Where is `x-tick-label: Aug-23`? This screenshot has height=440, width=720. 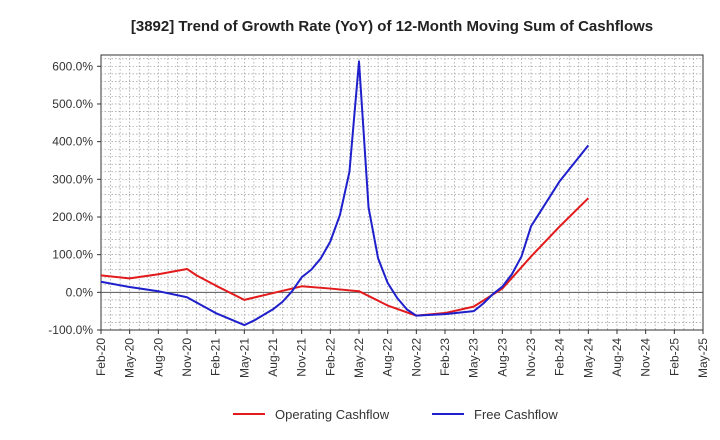 x-tick-label: Aug-23 is located at coordinates (502, 357).